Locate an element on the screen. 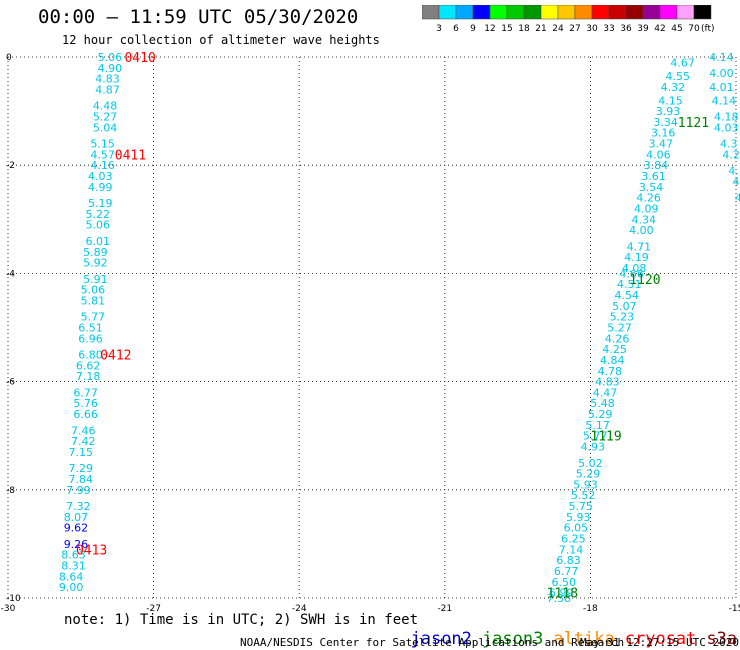  y-tick-label: -10 is located at coordinates (13, 599).